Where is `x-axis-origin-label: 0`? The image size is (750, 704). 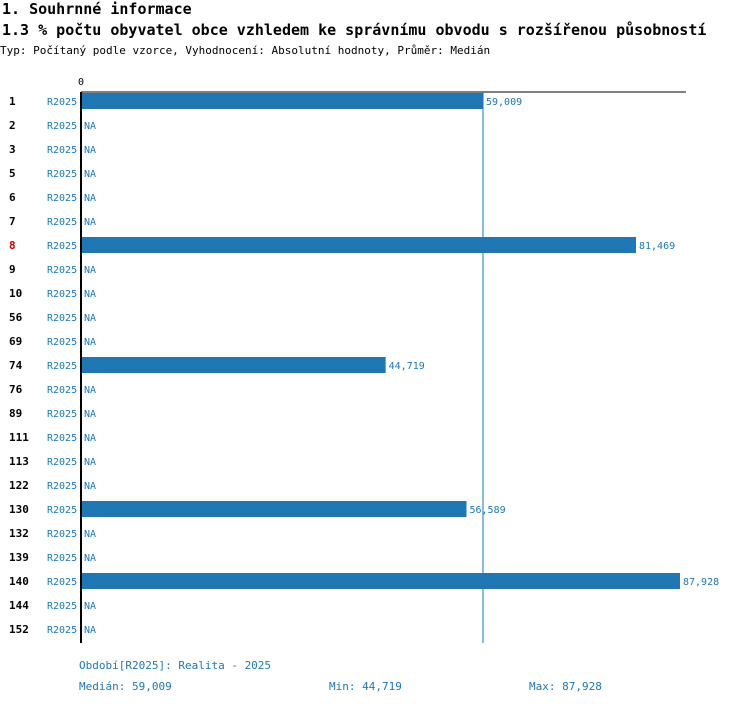 x-axis-origin-label: 0 is located at coordinates (81, 82).